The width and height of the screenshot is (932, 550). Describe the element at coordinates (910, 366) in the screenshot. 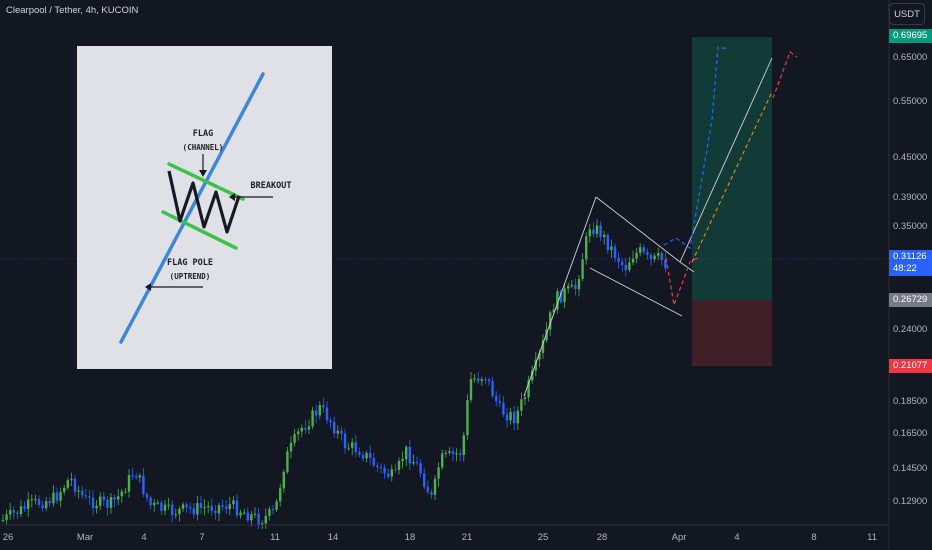

I see `stop-price-tag: 0.21077` at that location.